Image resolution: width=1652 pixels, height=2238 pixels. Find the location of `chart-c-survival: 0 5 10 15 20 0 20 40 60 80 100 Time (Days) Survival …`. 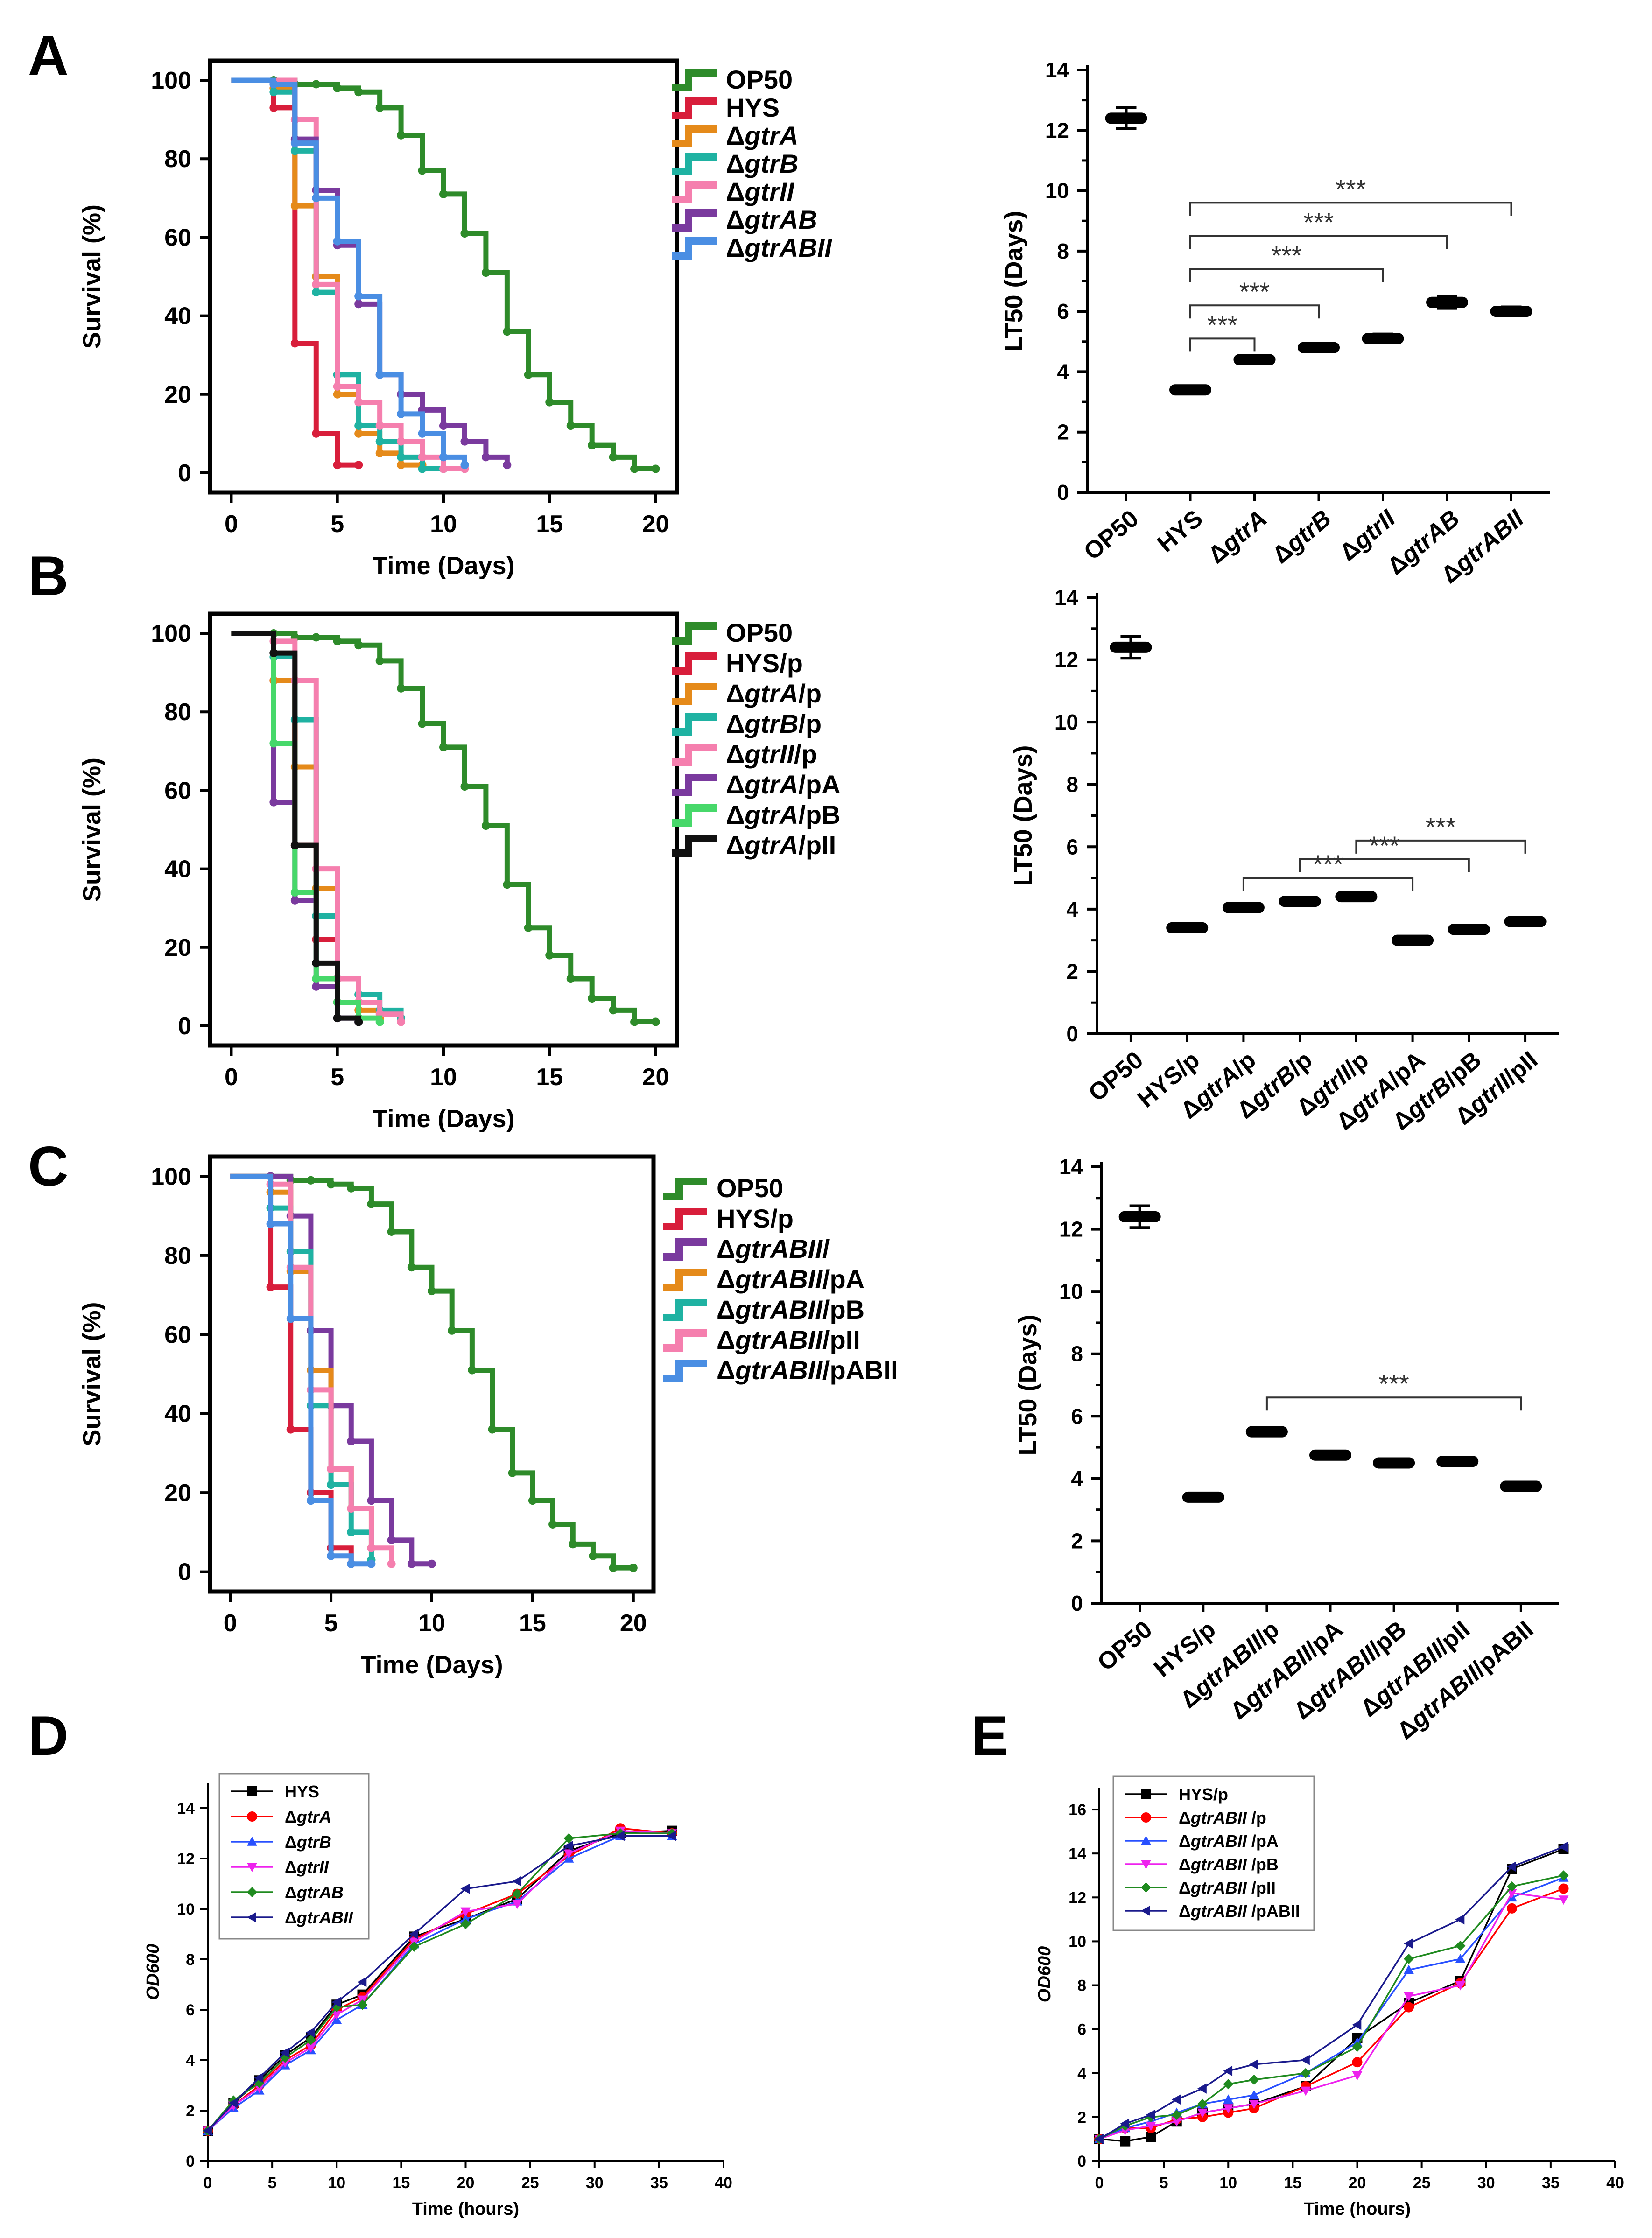

chart-c-survival: 0 5 10 15 20 0 20 40 60 80 100 Time (Days) Survival … is located at coordinates (488, 1416).